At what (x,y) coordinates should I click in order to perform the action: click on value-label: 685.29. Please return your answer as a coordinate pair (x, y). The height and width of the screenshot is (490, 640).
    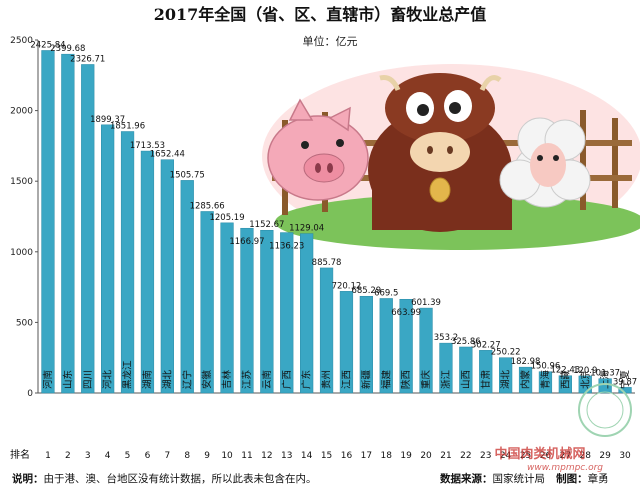
    Looking at the image, I should click on (366, 291).